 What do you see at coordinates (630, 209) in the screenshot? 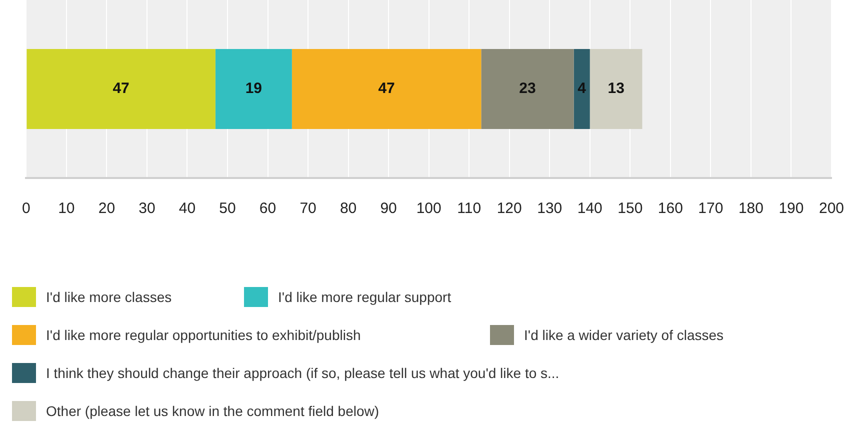
I see `x-tick-label: 150` at bounding box center [630, 209].